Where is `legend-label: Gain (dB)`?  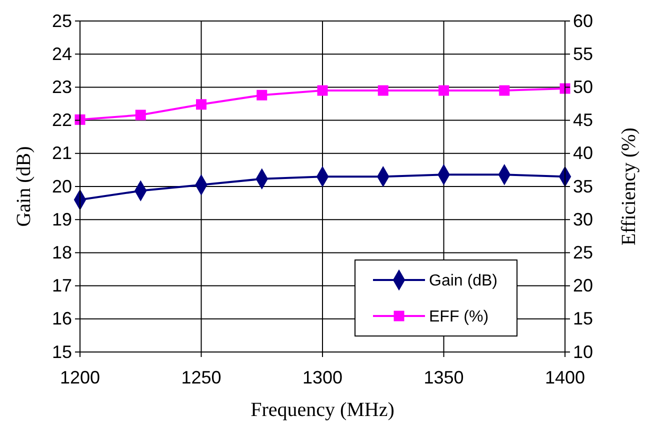
legend-label: Gain (dB) is located at coordinates (463, 281).